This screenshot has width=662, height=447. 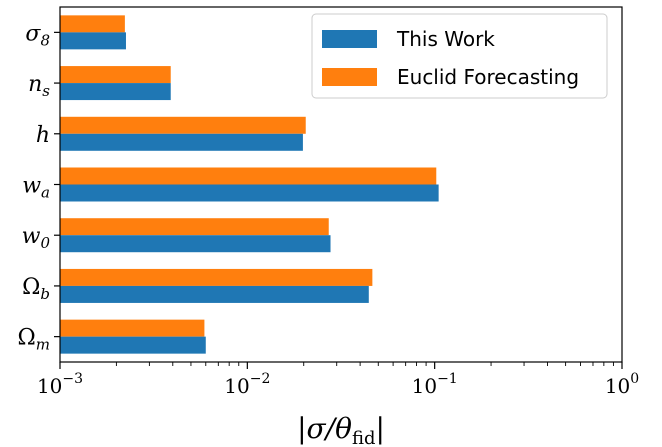 What do you see at coordinates (36, 188) in the screenshot?
I see `y-tick-label: wa` at bounding box center [36, 188].